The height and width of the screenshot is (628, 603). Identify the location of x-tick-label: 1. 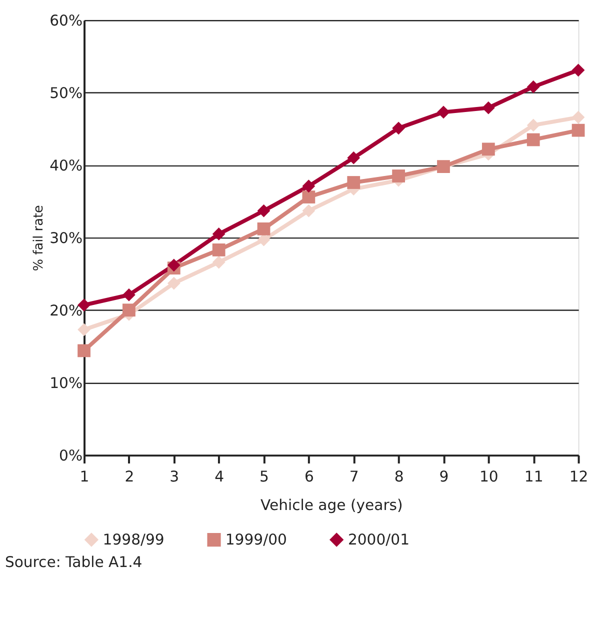
(85, 477).